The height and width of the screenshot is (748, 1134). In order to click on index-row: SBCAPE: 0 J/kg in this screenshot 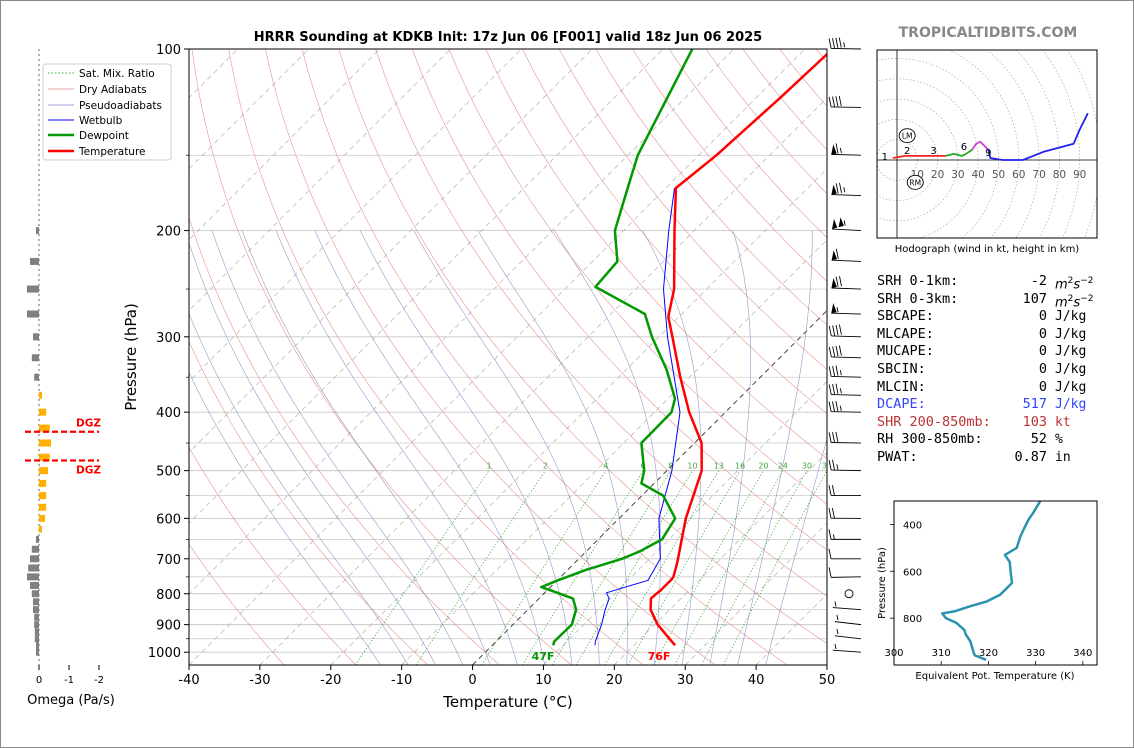, I will do `click(993, 317)`.